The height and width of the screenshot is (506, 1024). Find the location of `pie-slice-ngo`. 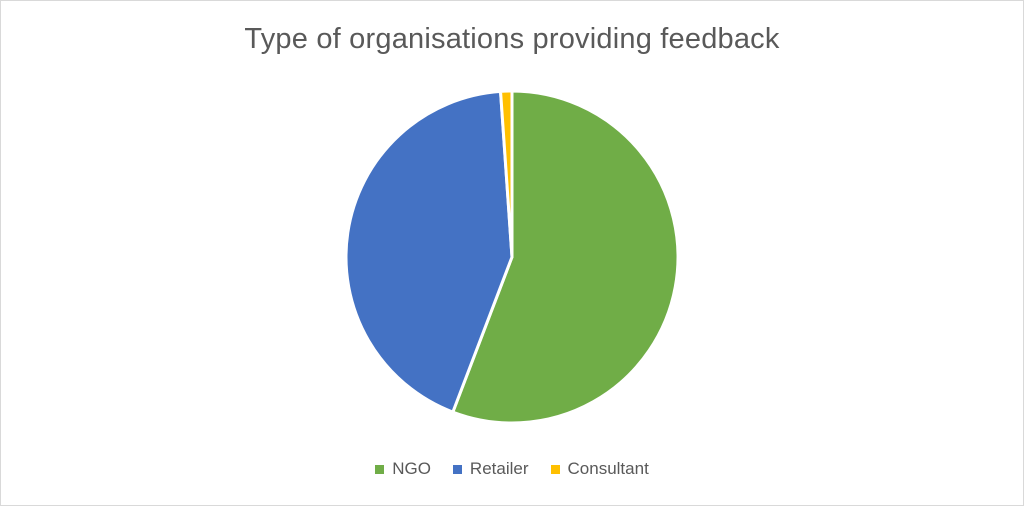

pie-slice-ngo is located at coordinates (565, 257).